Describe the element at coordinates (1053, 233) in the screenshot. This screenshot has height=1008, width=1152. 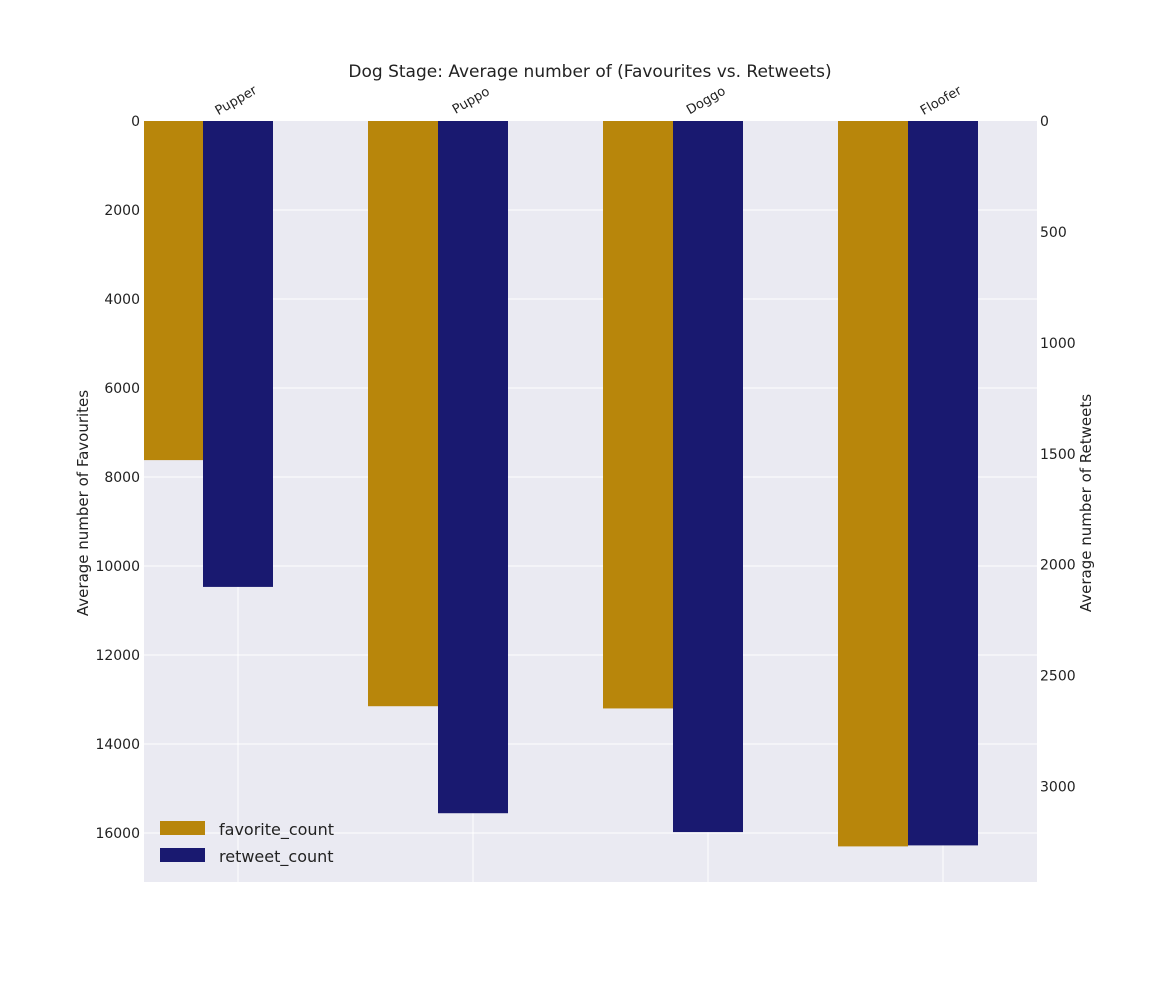
I see `right-tick-label: 500` at that location.